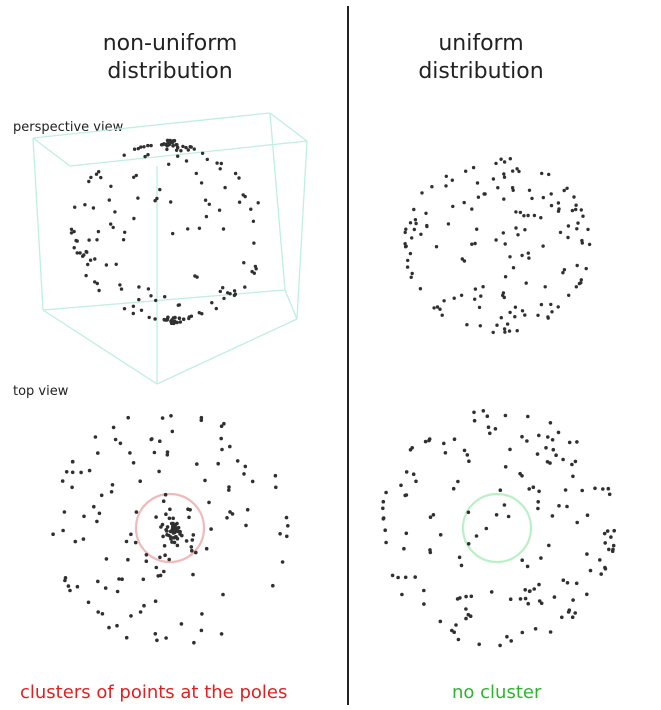 Image resolution: width=661 pixels, height=710 pixels. I want to click on uniform-perspective-points, so click(497, 246).